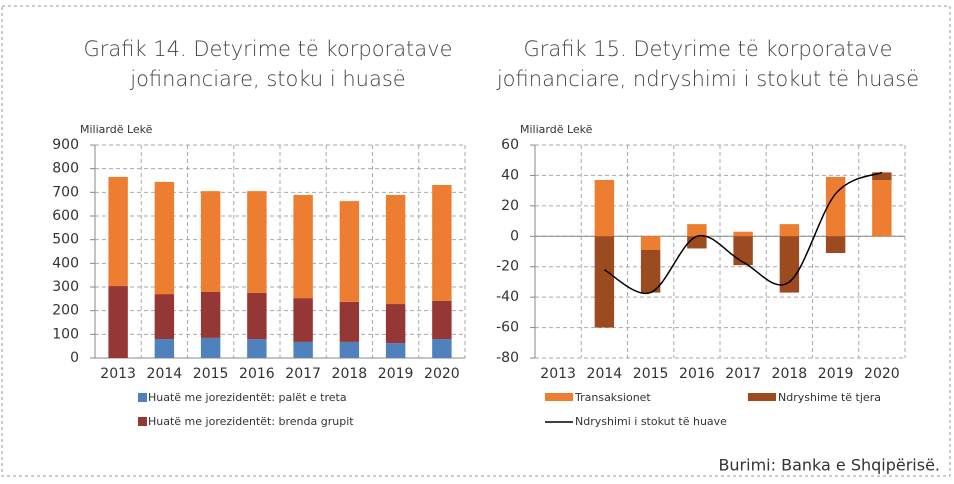  I want to click on y-tick-label: 60, so click(510, 145).